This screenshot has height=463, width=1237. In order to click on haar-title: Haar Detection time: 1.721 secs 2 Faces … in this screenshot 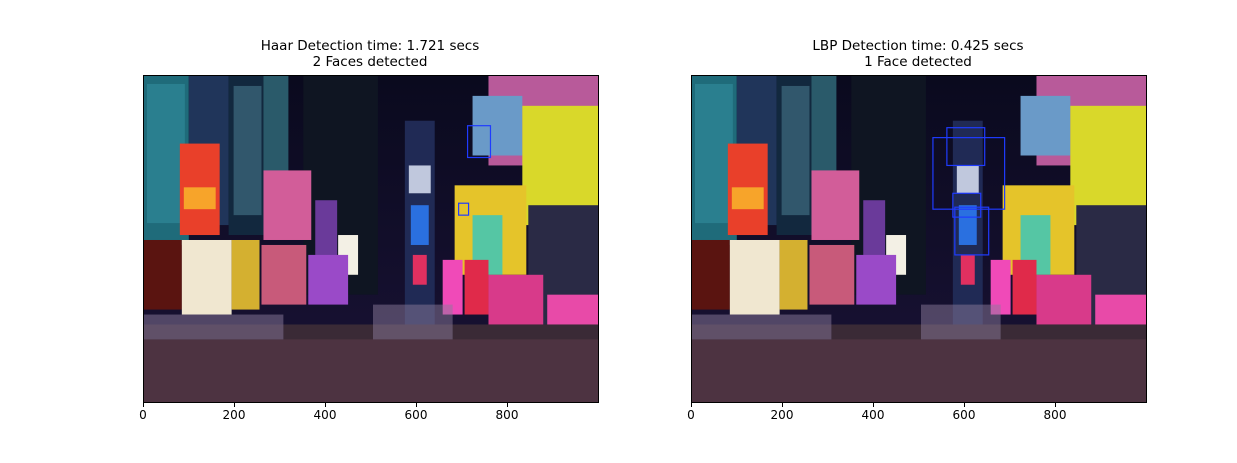, I will do `click(370, 54)`.